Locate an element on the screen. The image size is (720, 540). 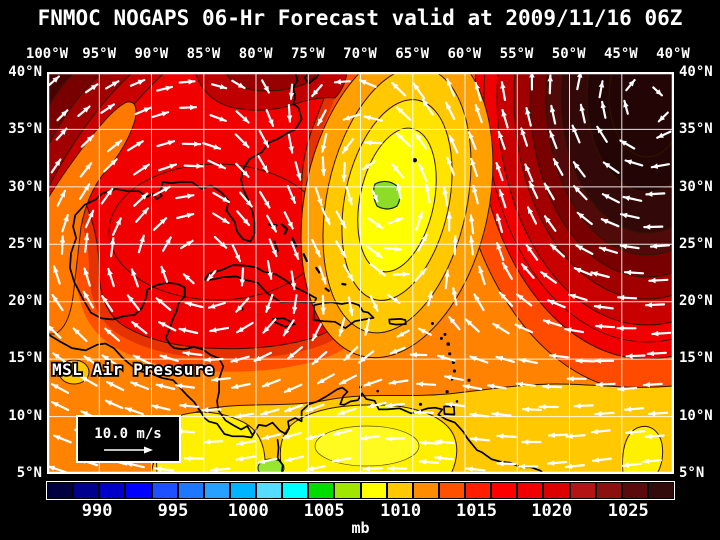
lon-tick-label: 95°W is located at coordinates (99, 54).